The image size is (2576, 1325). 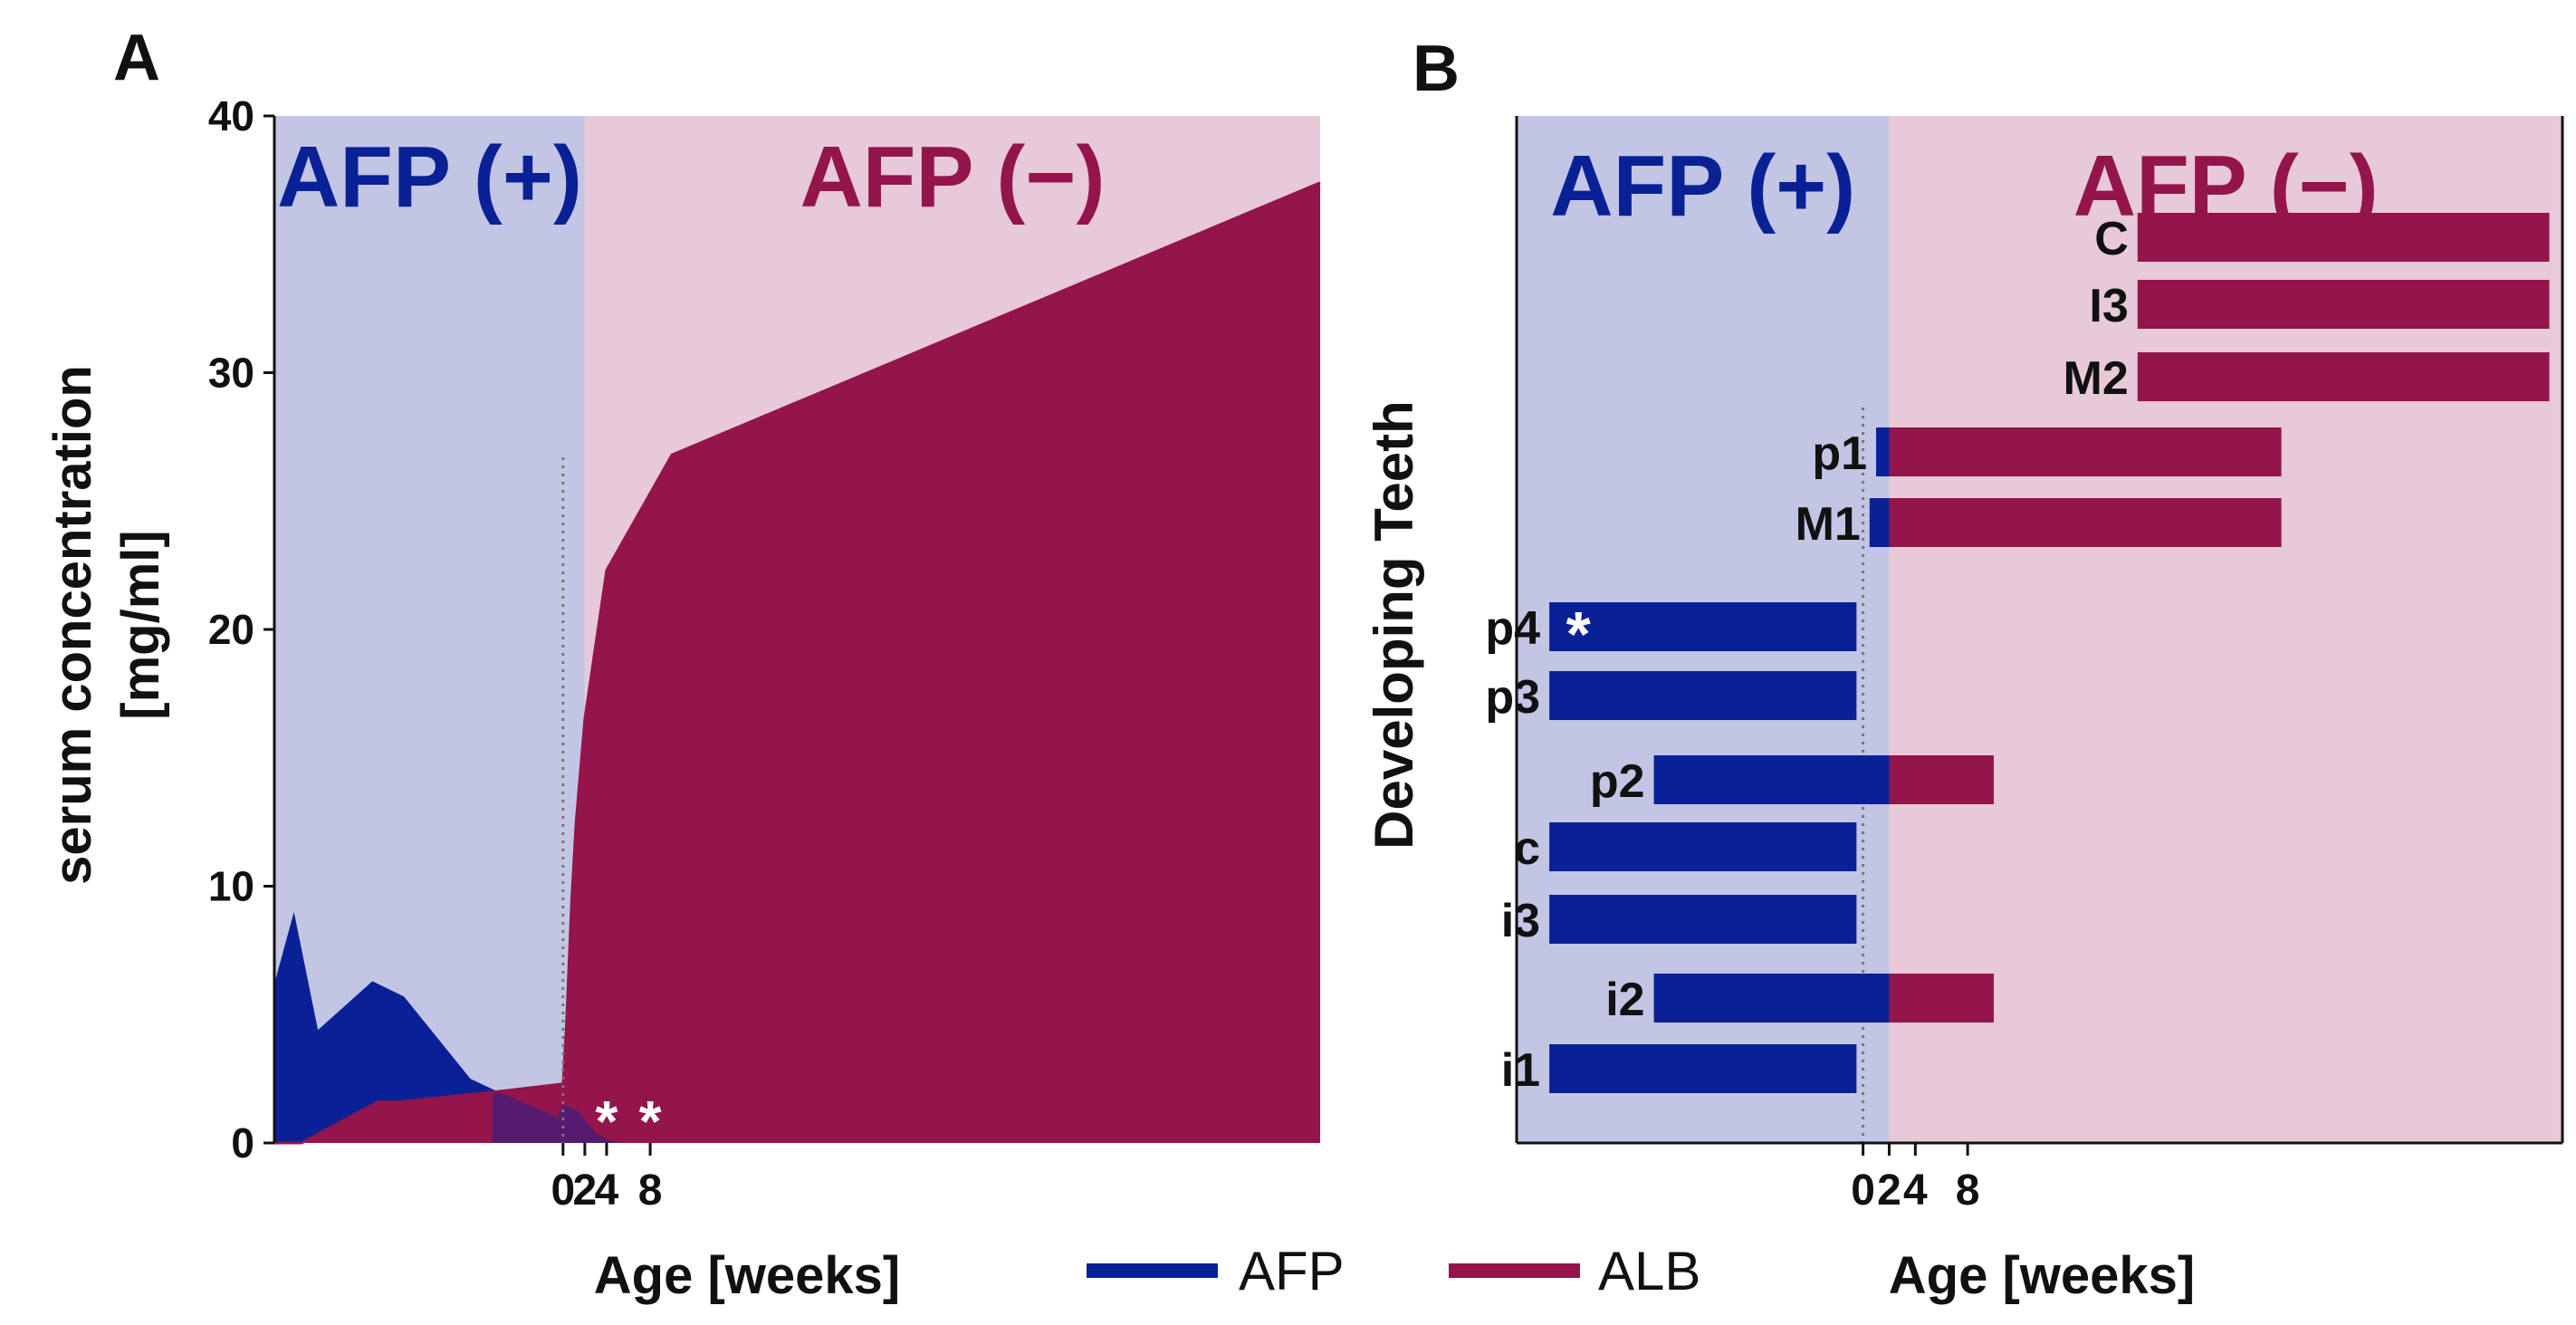 I want to click on tooth-label: p1, so click(x=1839, y=453).